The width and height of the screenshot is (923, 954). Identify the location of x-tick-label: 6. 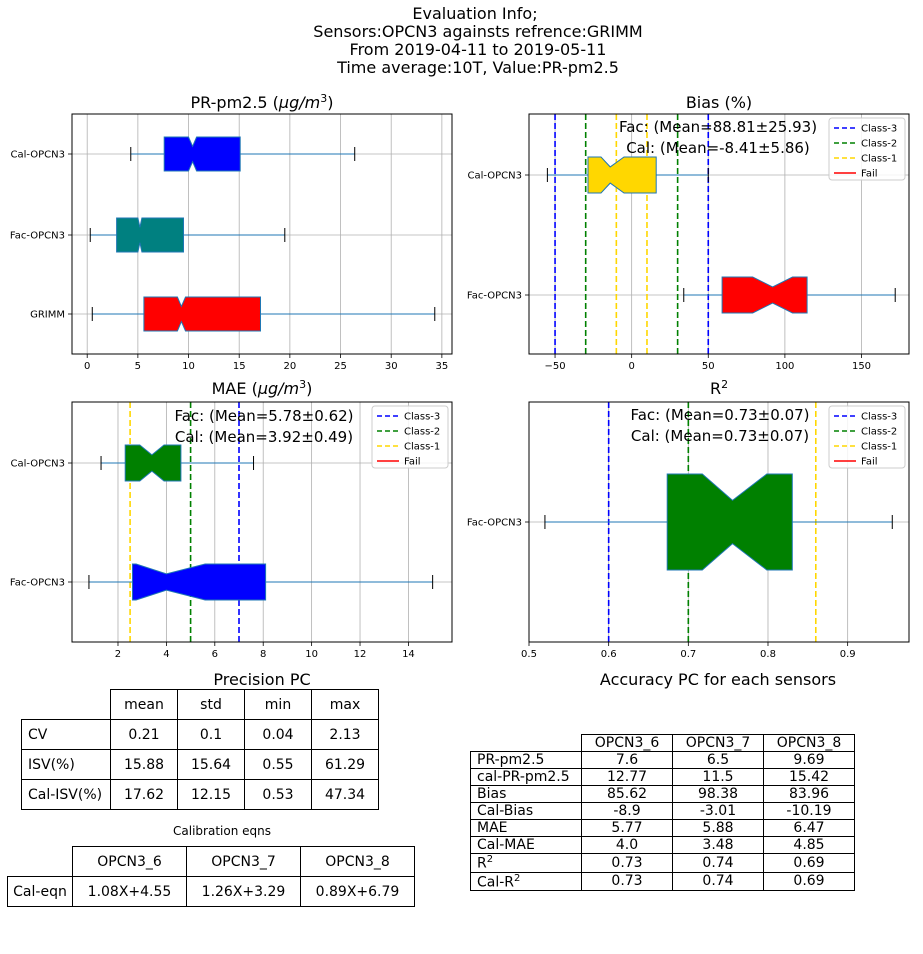
(215, 654).